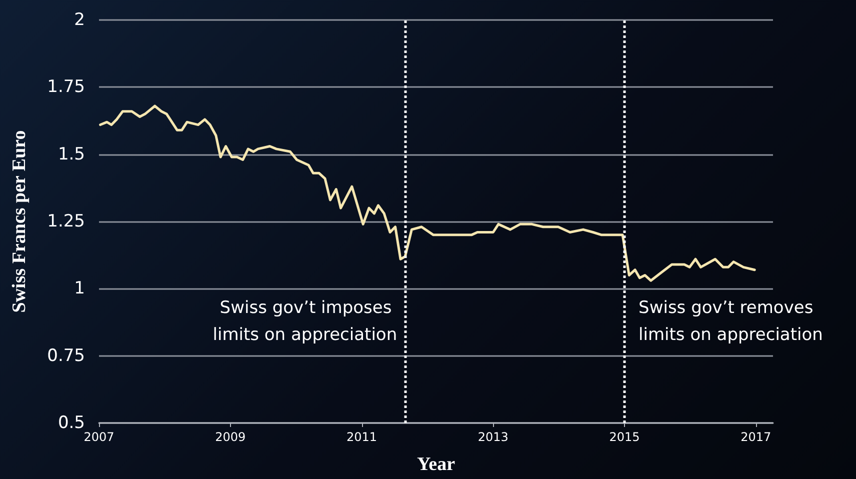  What do you see at coordinates (66, 356) in the screenshot?
I see `y-tick-label: 0.75` at bounding box center [66, 356].